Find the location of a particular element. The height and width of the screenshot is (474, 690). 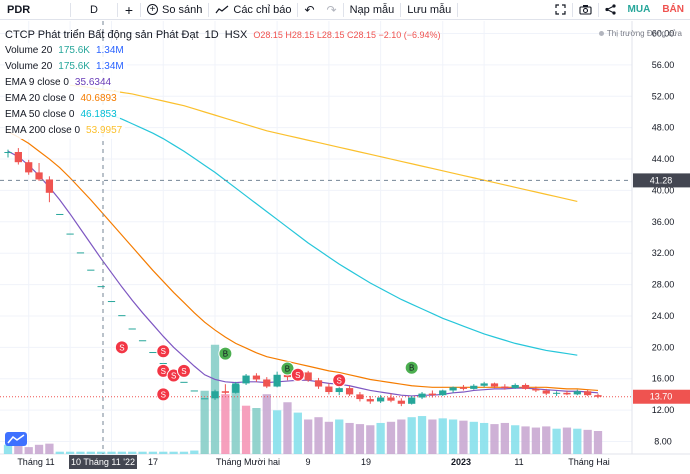

legend-row: EMA 9 close 0 35.6344 is located at coordinates (60, 83).